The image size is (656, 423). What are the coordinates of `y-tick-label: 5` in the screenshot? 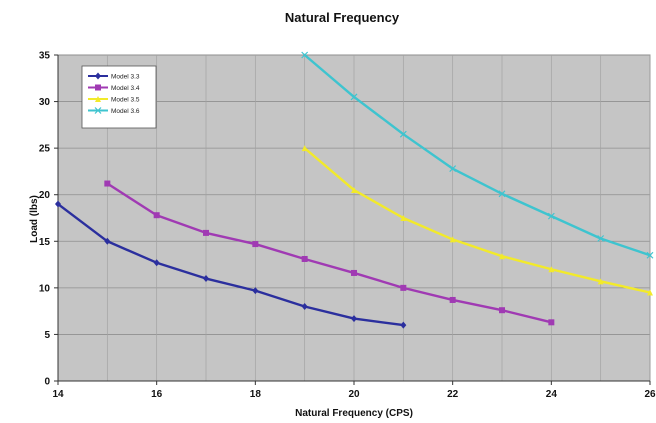 It's located at (47, 335).